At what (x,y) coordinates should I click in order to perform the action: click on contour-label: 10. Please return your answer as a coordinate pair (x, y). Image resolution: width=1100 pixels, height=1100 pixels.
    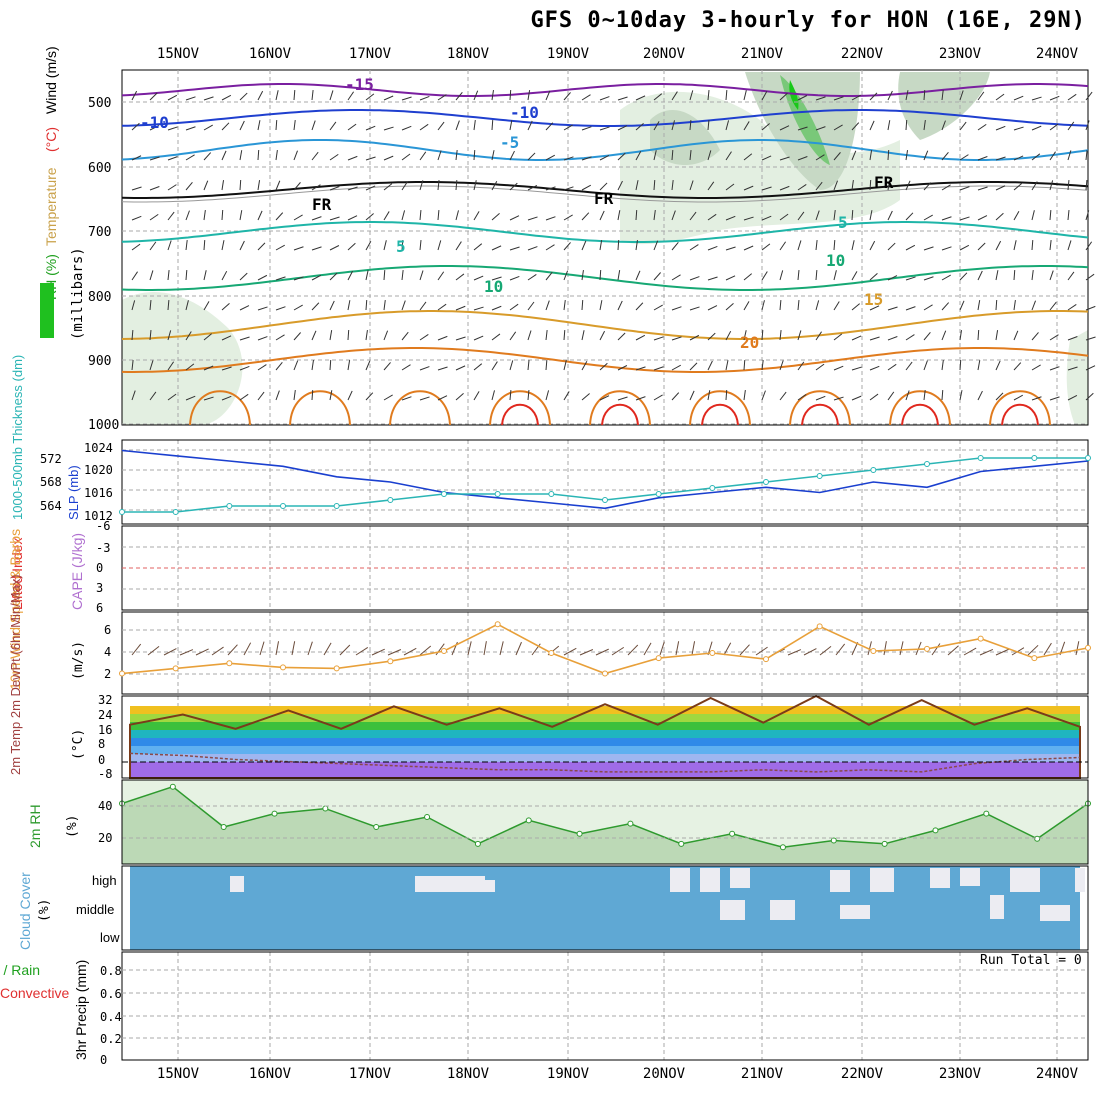
    Looking at the image, I should click on (493, 286).